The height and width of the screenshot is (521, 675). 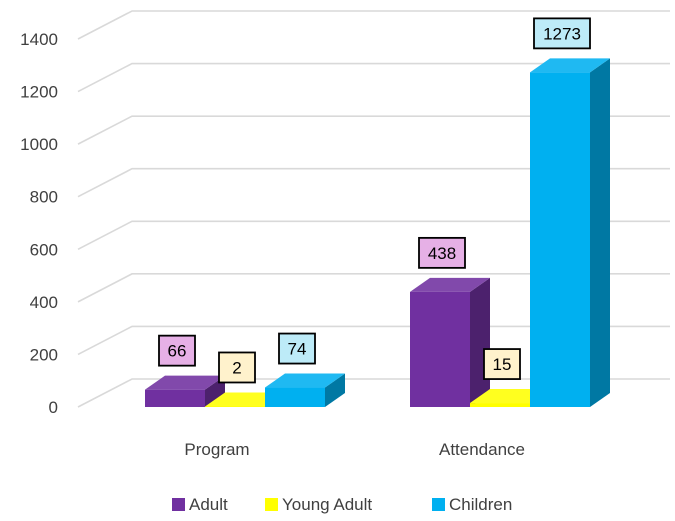 What do you see at coordinates (39, 39) in the screenshot?
I see `y-tick-label: 1400` at bounding box center [39, 39].